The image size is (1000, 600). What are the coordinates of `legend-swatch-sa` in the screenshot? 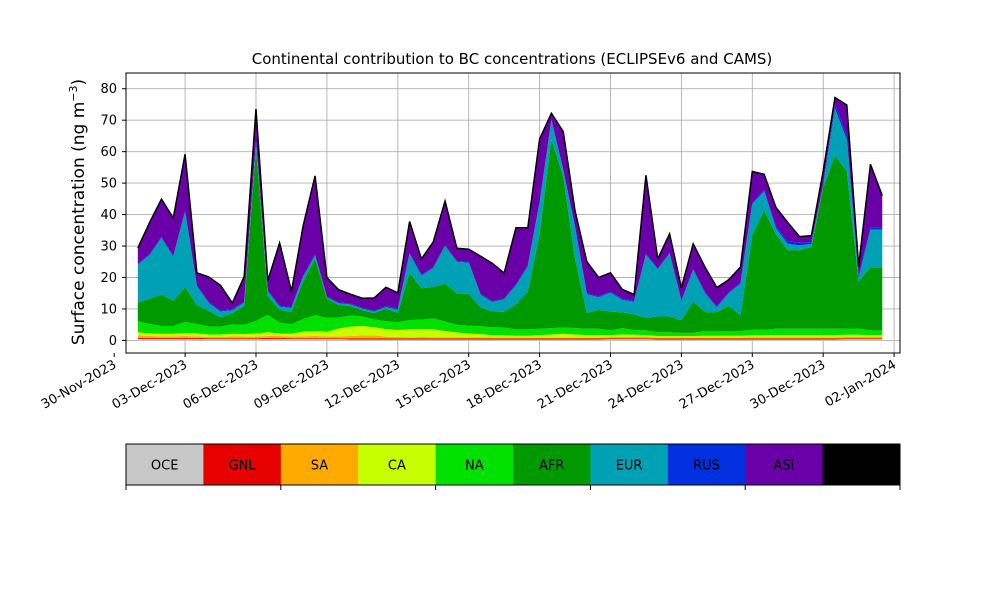 It's located at (319, 464).